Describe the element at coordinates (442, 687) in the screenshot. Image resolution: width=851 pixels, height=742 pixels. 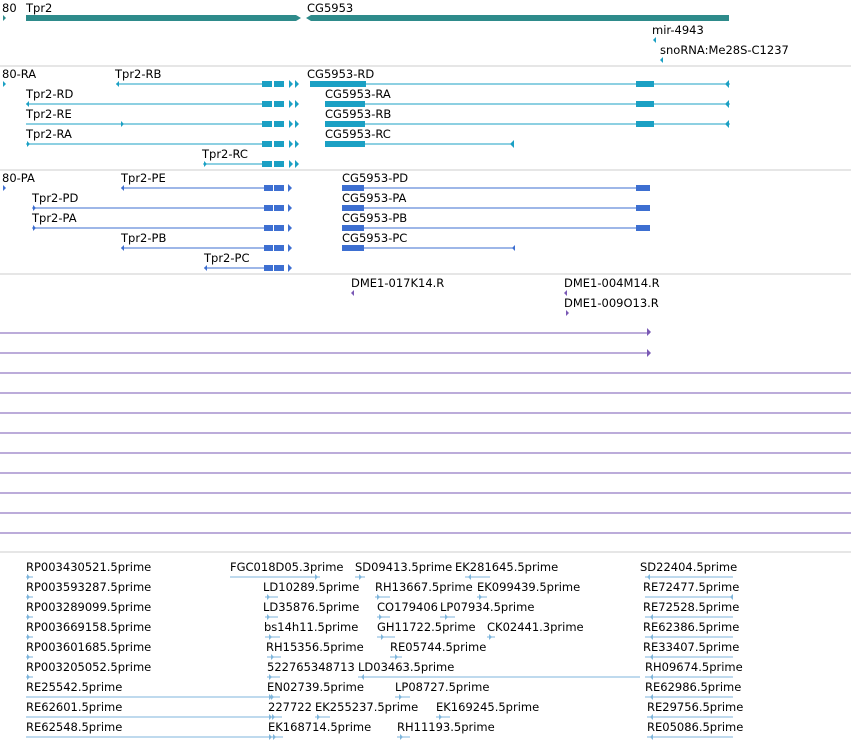
I see `feature-label: LP08727.5prime` at that location.